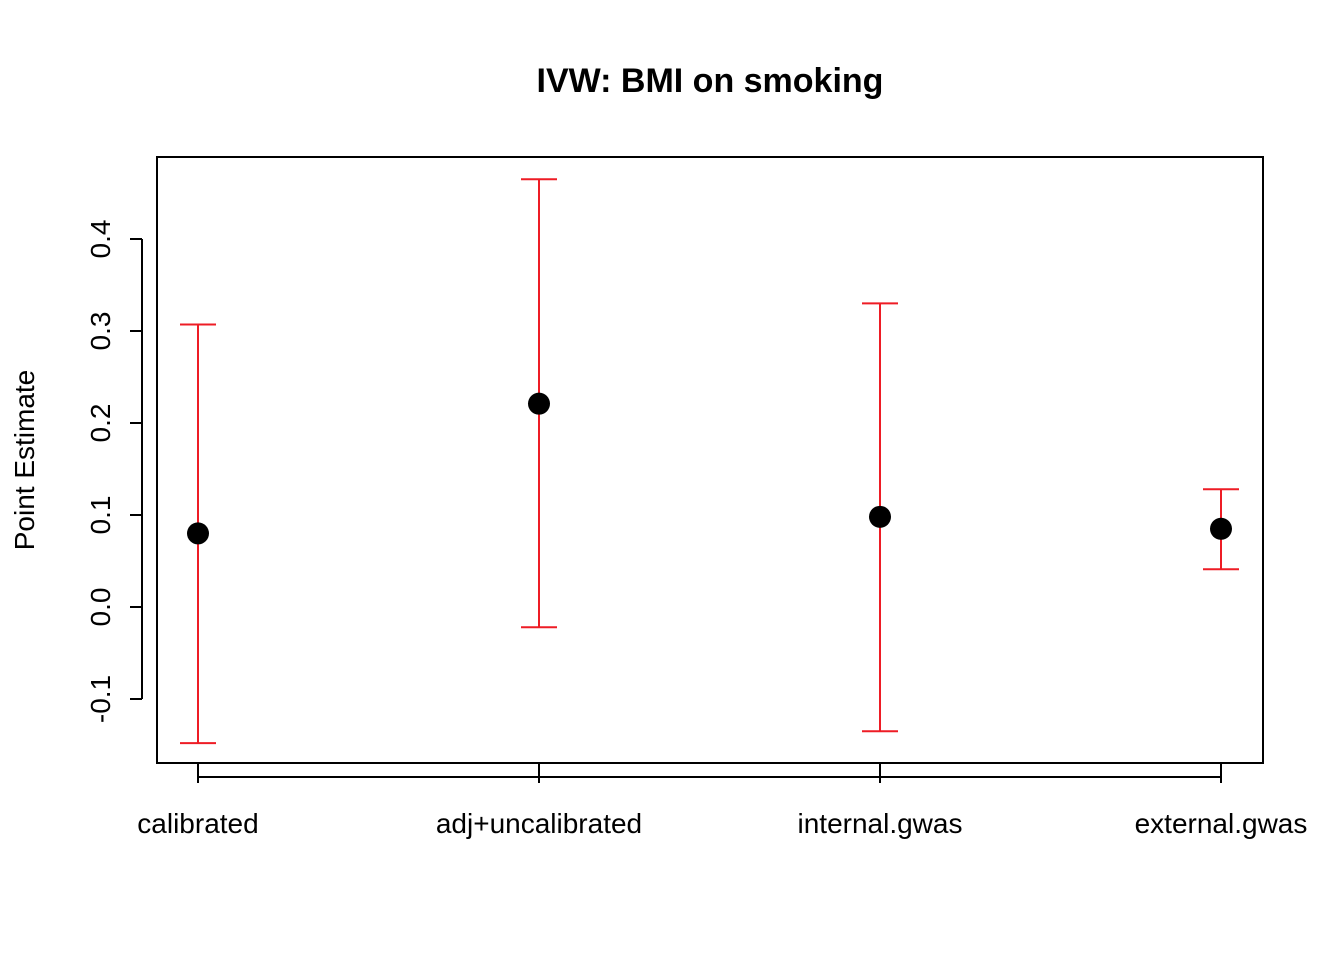  I want to click on y-axis-label: Point Estimate, so click(24, 460).